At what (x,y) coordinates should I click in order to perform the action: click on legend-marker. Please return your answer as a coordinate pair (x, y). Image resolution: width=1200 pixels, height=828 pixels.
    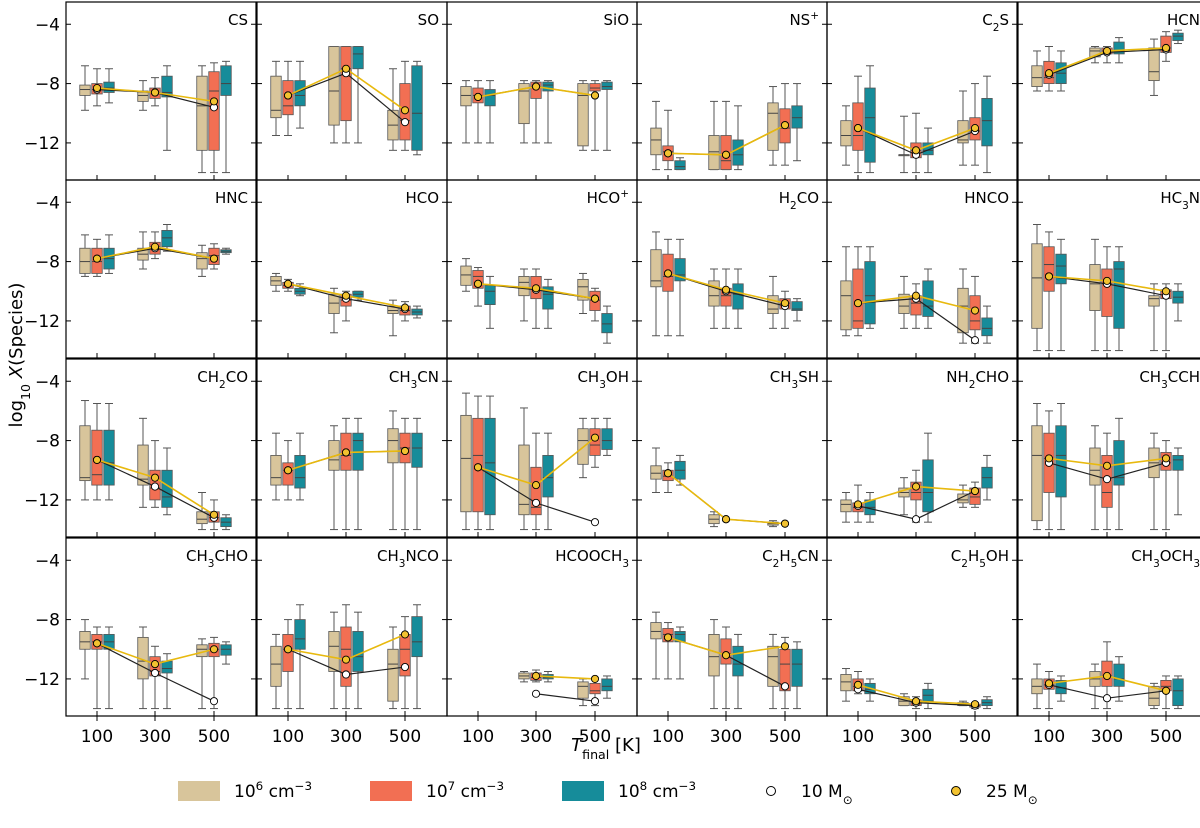
    Looking at the image, I should click on (956, 791).